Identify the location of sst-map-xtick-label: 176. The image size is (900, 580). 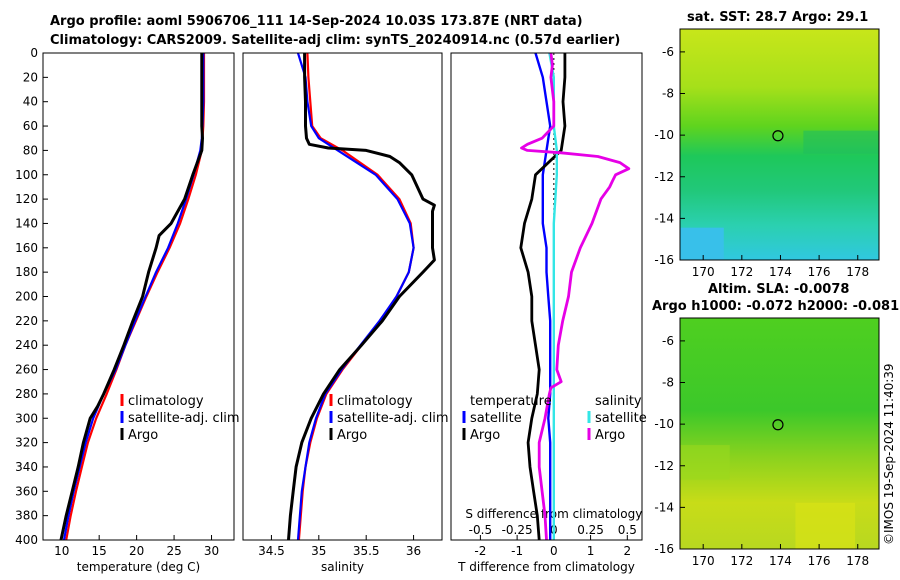
(819, 272).